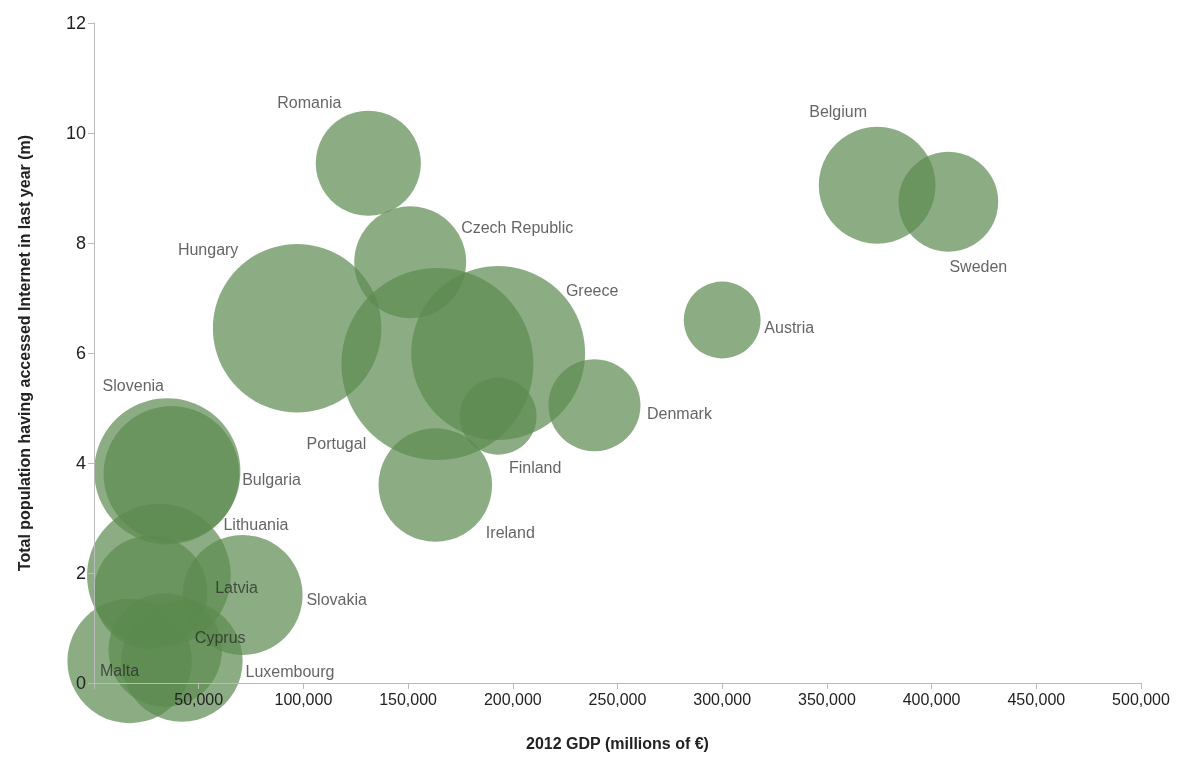 This screenshot has height=774, width=1179. What do you see at coordinates (838, 111) in the screenshot?
I see `series-label: Belgium` at bounding box center [838, 111].